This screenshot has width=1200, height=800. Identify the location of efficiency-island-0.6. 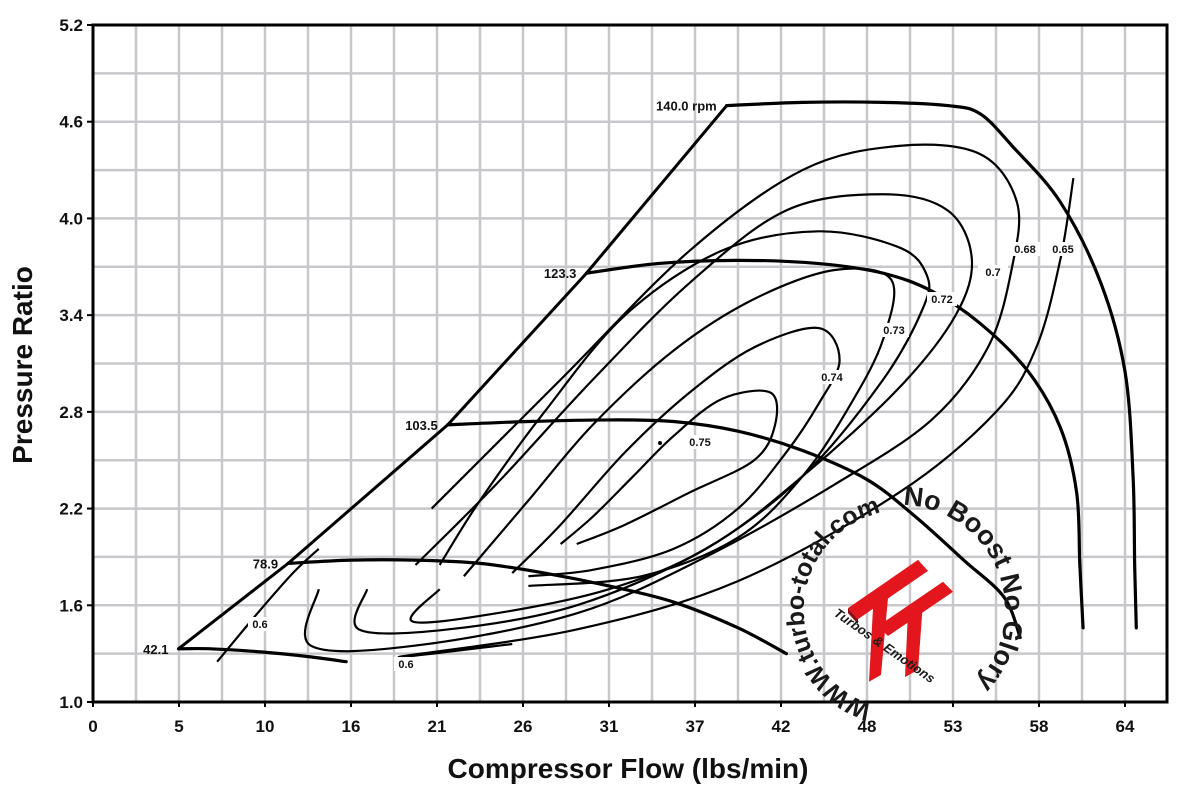
(268, 605).